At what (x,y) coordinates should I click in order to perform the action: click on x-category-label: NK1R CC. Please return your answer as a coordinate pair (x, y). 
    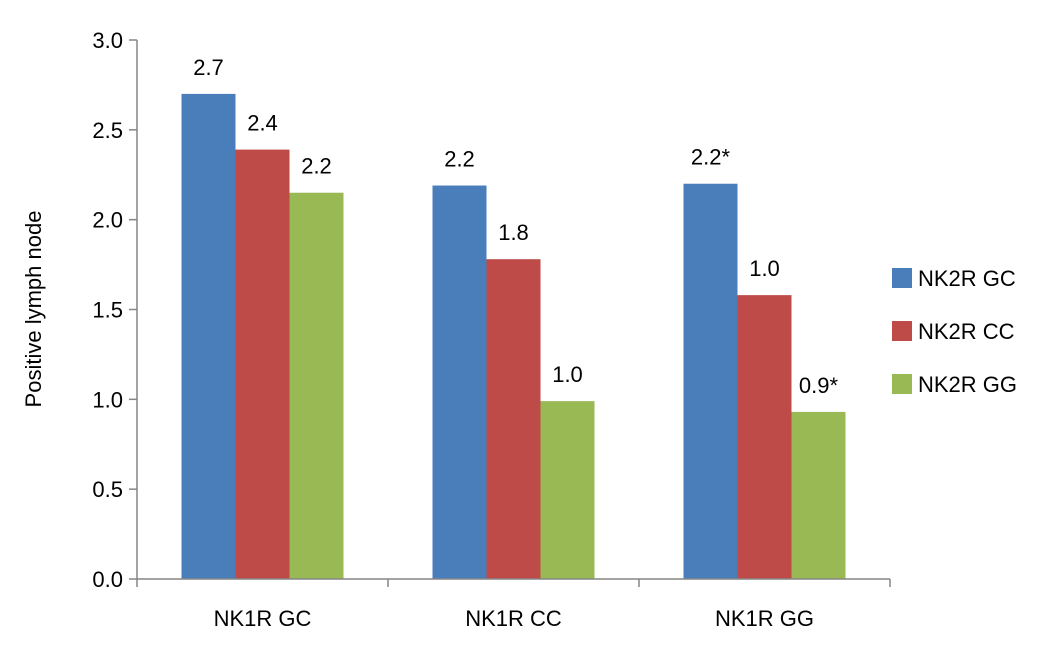
    Looking at the image, I should click on (513, 618).